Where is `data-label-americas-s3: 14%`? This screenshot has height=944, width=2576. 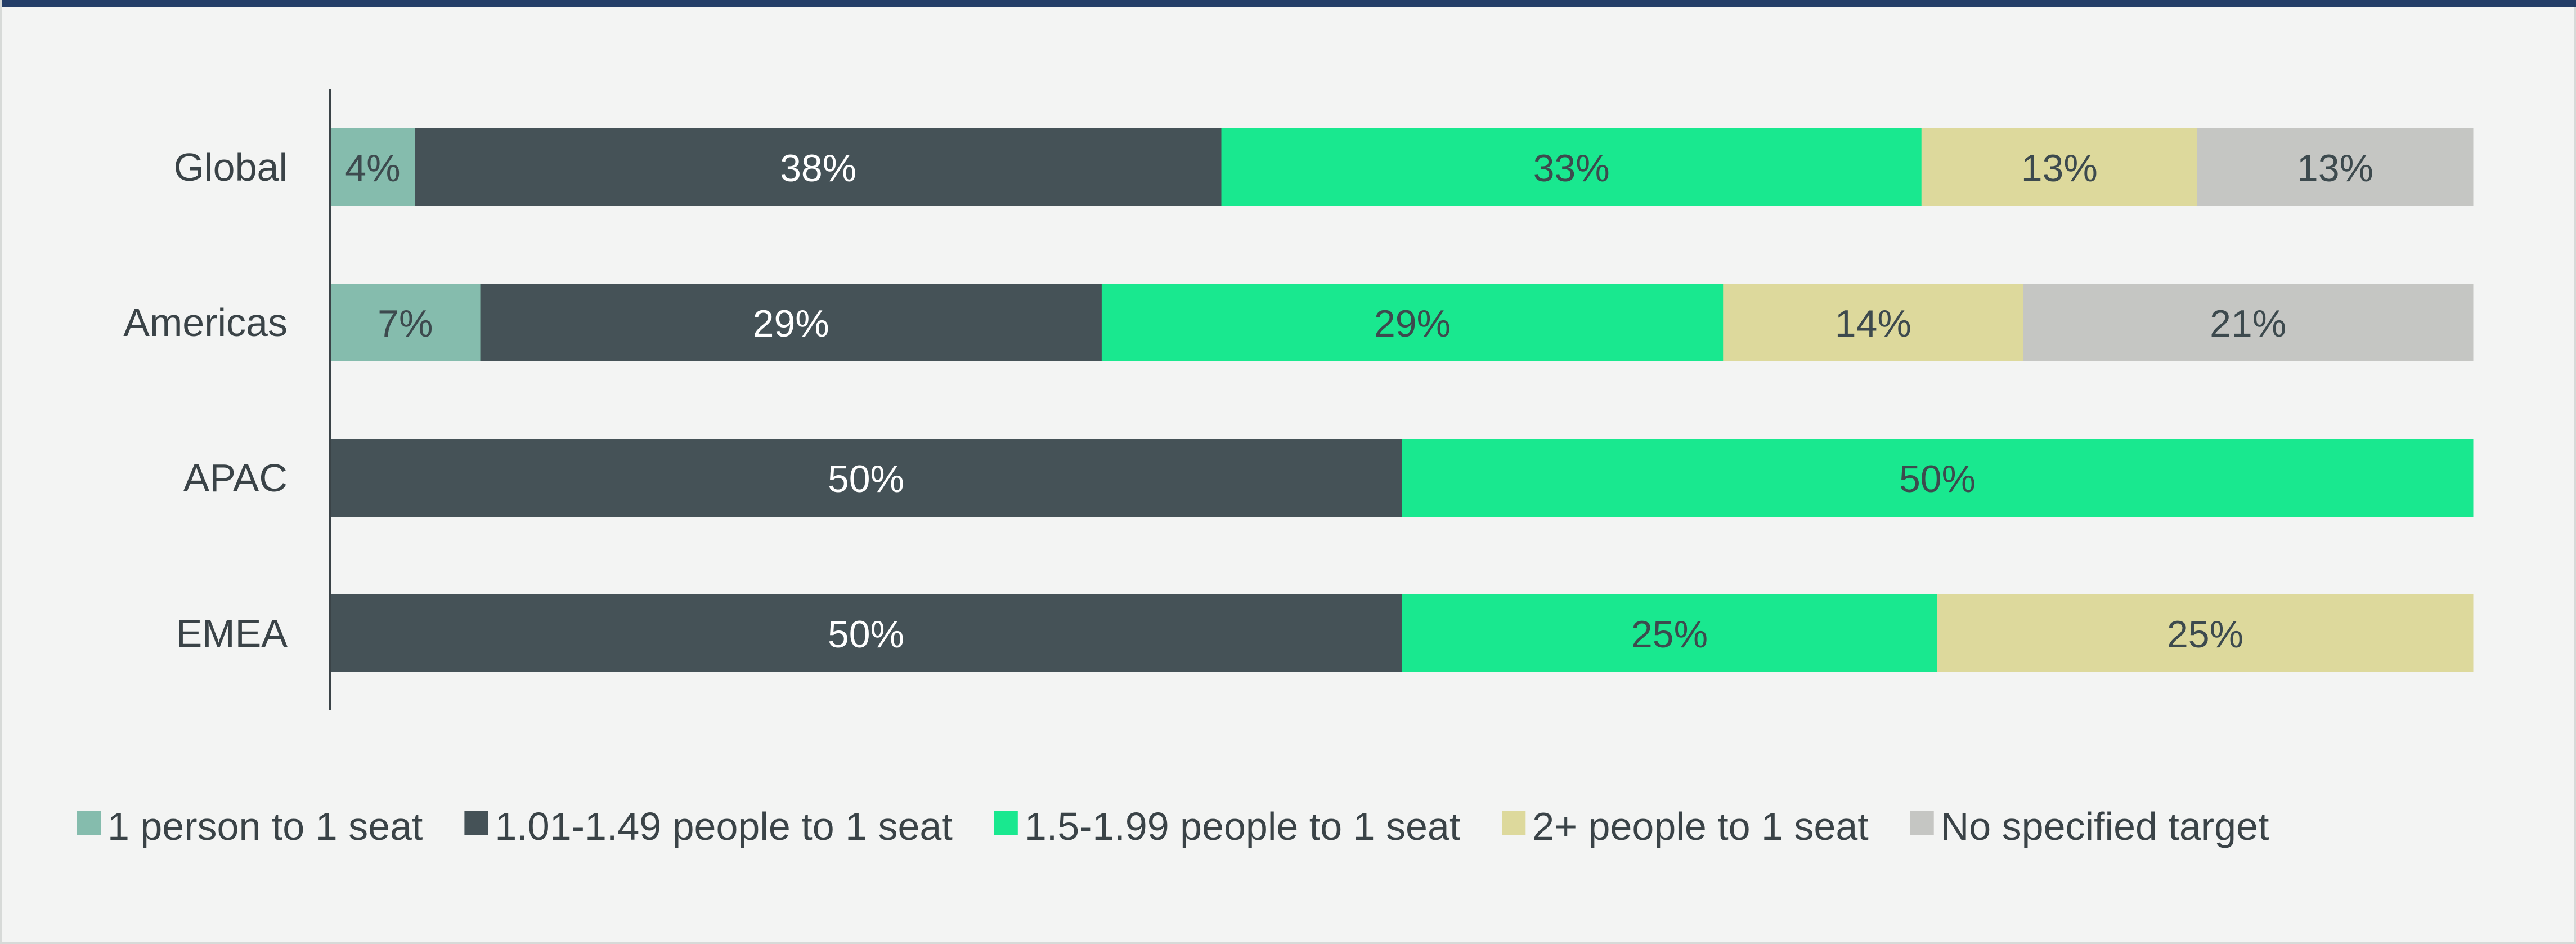
data-label-americas-s3: 14% is located at coordinates (1873, 323).